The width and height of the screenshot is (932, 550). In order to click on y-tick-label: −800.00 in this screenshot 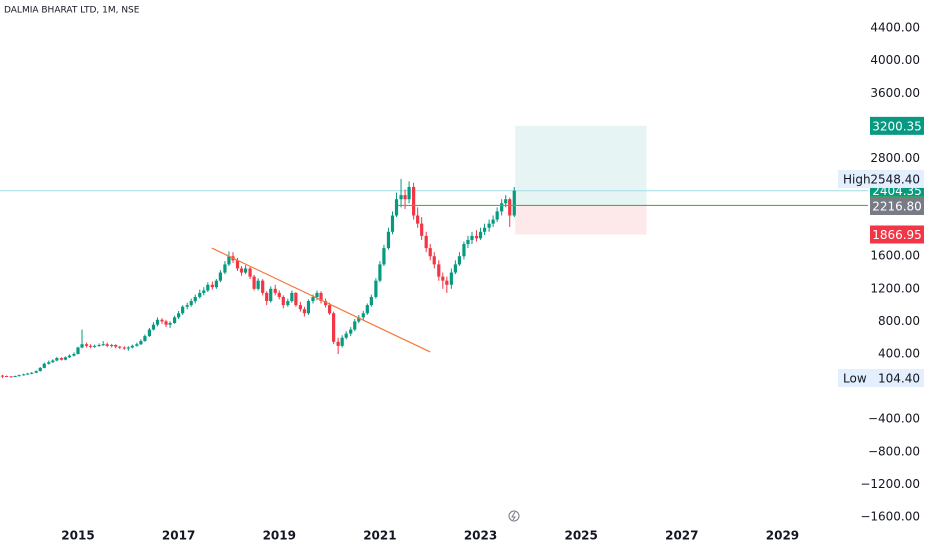, I will do `click(894, 451)`.